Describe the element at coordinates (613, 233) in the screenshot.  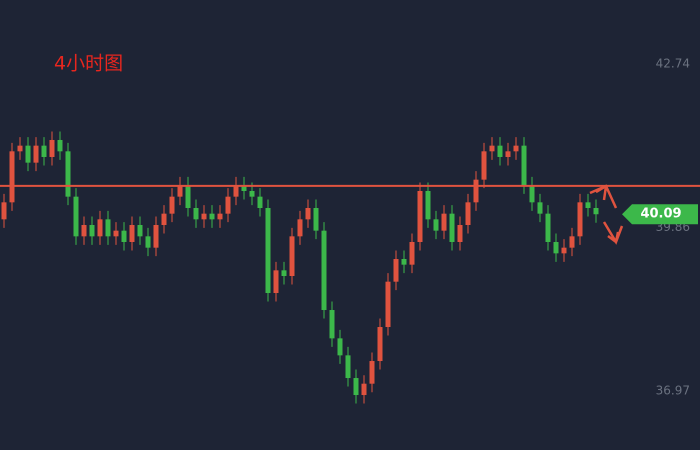
I see `arrow-down` at that location.